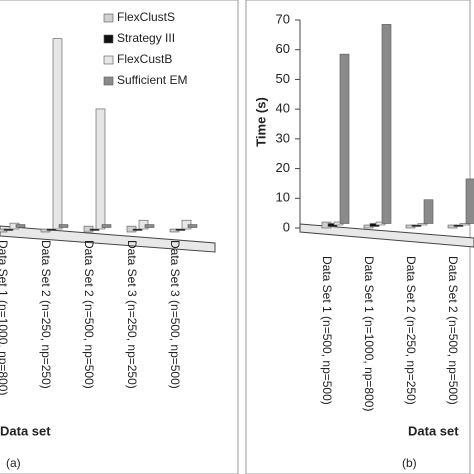 The height and width of the screenshot is (474, 474). Describe the element at coordinates (409, 463) in the screenshot. I see `panel-label: (b)` at that location.